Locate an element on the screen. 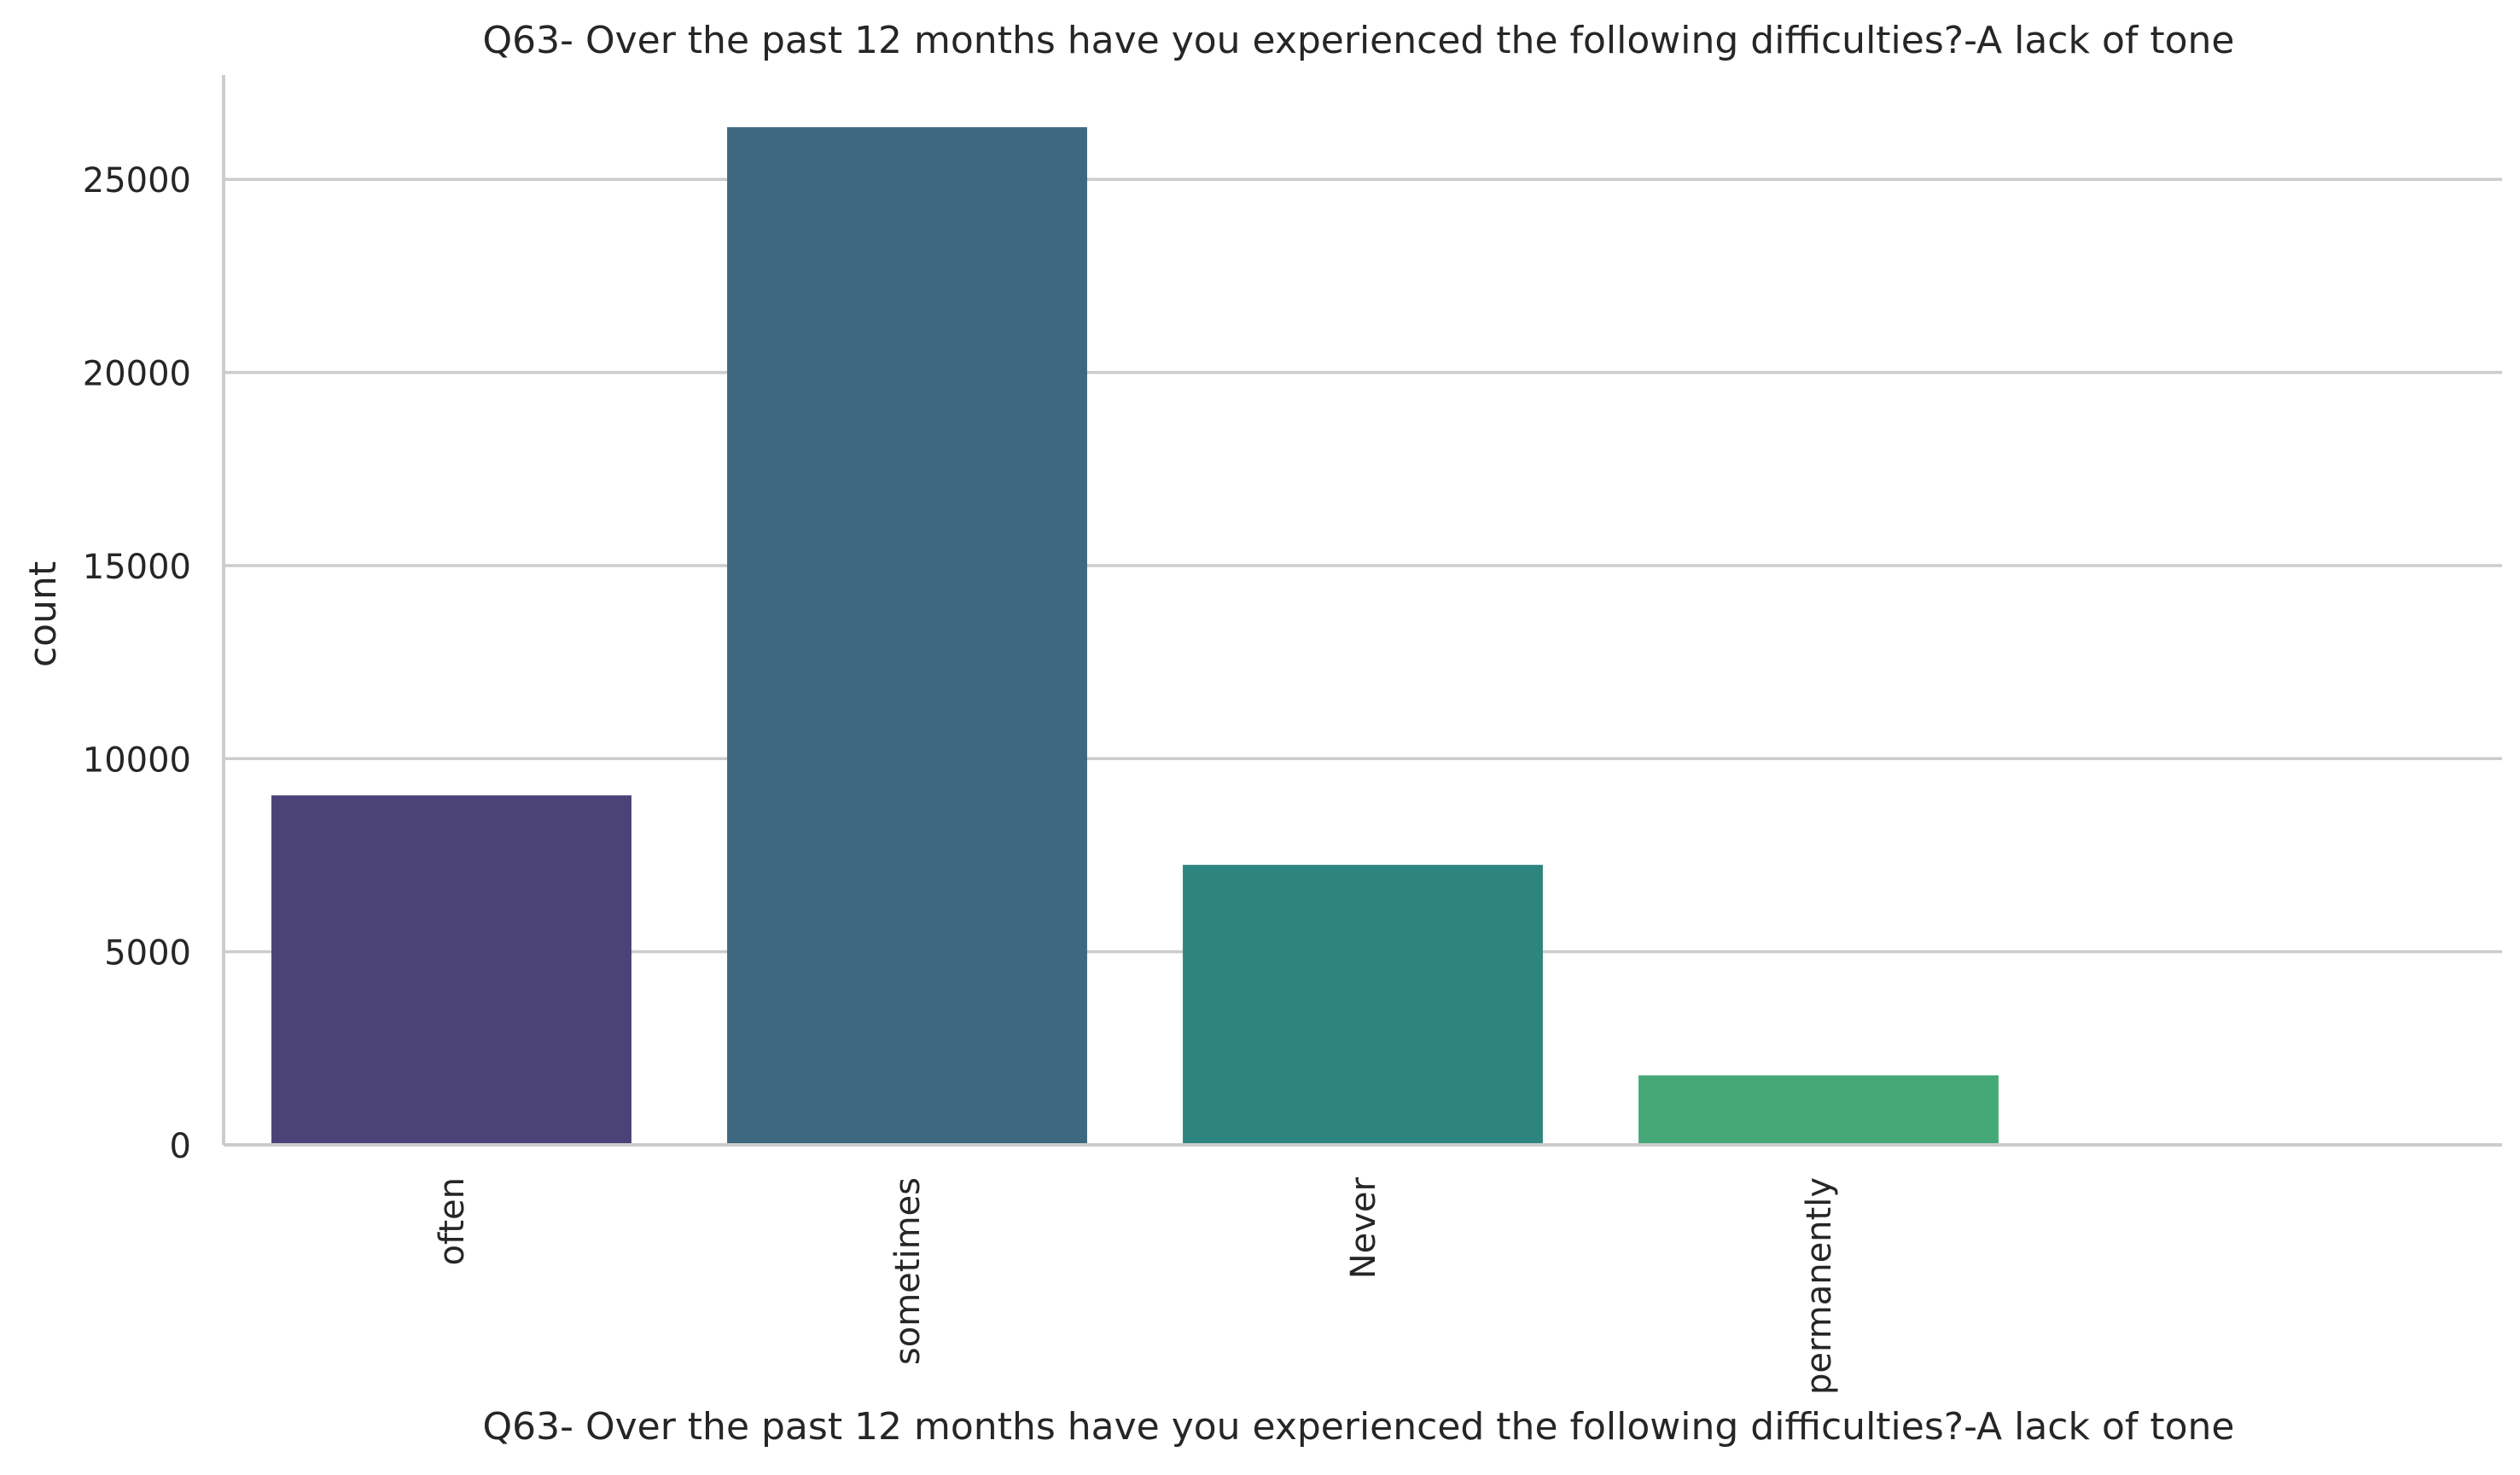  x-tick-labels: often sometimes Never permanently is located at coordinates (1136, 1285).